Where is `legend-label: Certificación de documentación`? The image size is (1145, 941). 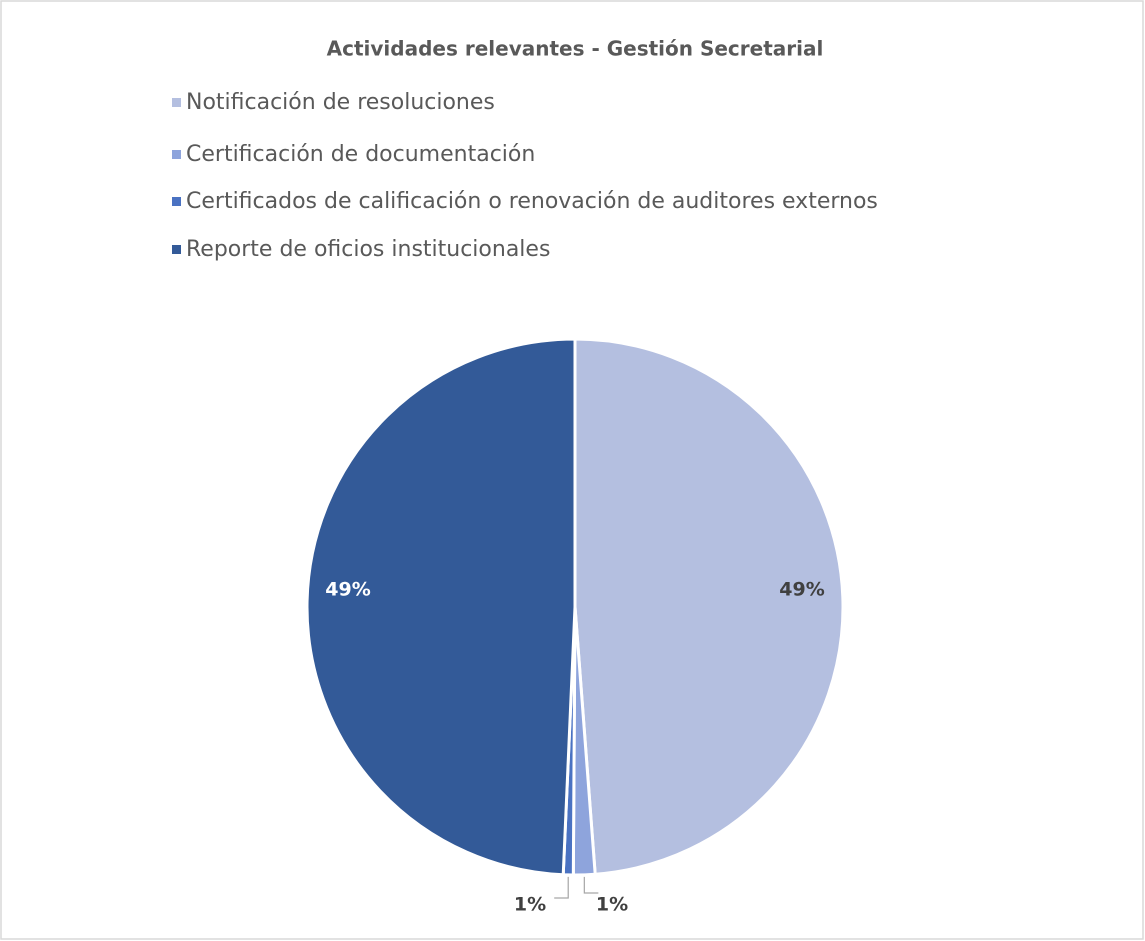
legend-label: Certificación de documentación is located at coordinates (360, 154).